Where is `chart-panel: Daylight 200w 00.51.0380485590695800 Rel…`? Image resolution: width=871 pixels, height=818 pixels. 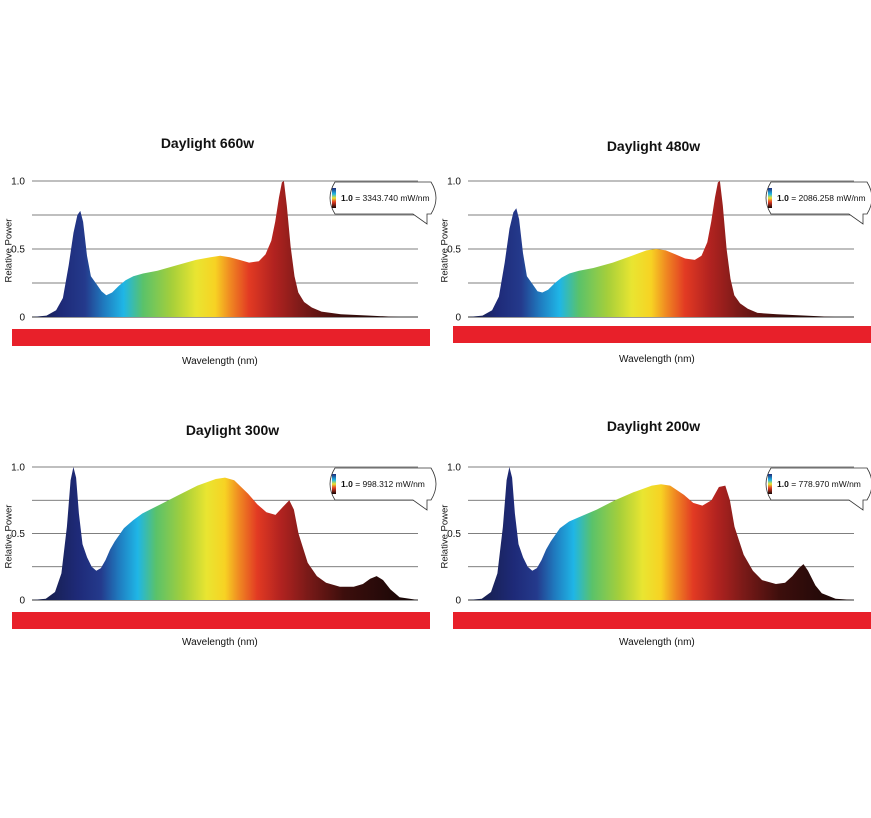
chart-panel: Daylight 200w 00.51.0380485590695800 Rel… is located at coordinates (653, 538).